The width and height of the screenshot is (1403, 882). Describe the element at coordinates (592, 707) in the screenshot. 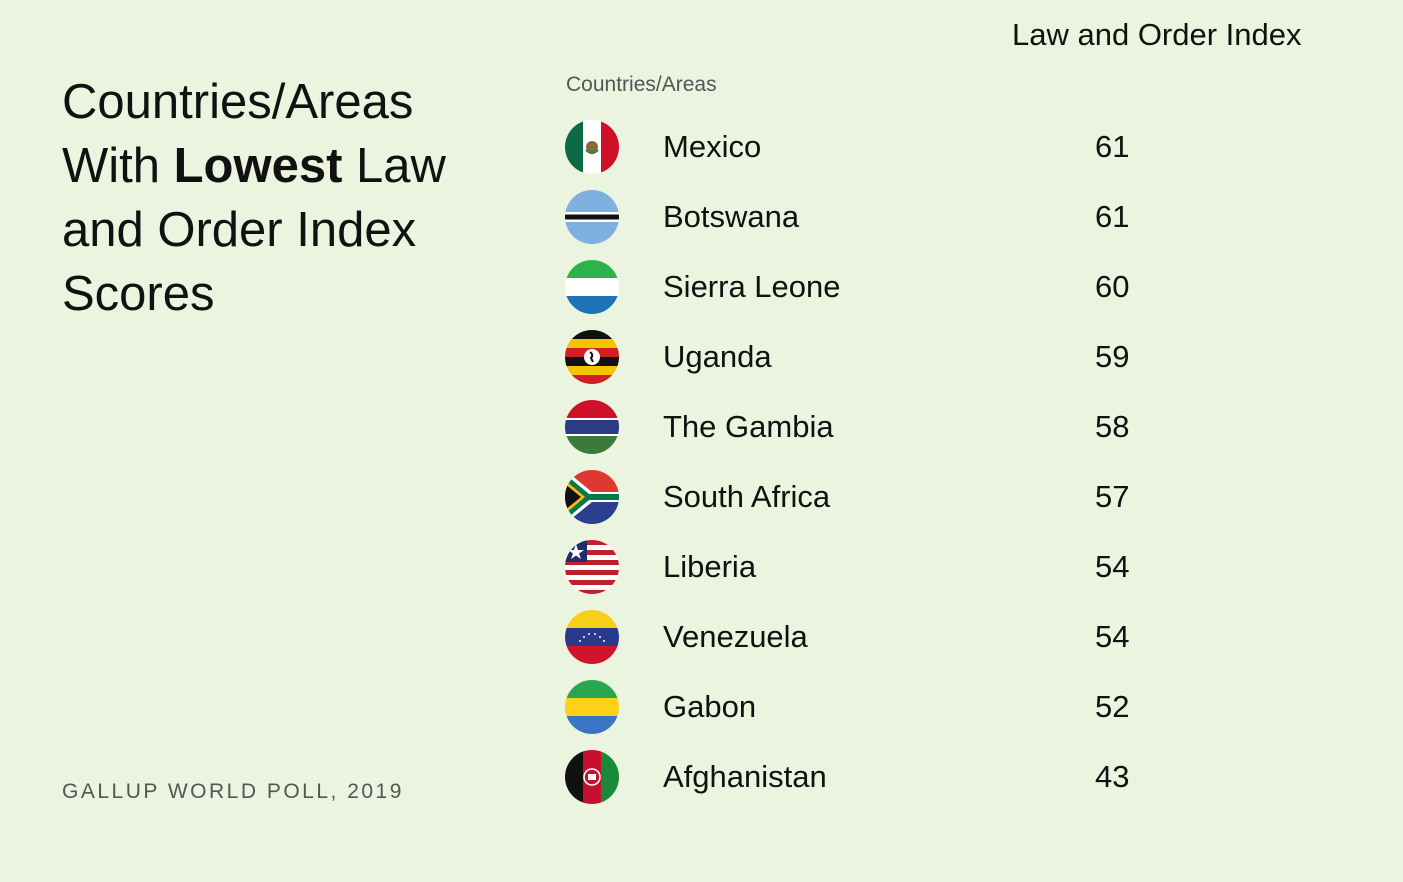

I see `gabon-flag-icon` at that location.